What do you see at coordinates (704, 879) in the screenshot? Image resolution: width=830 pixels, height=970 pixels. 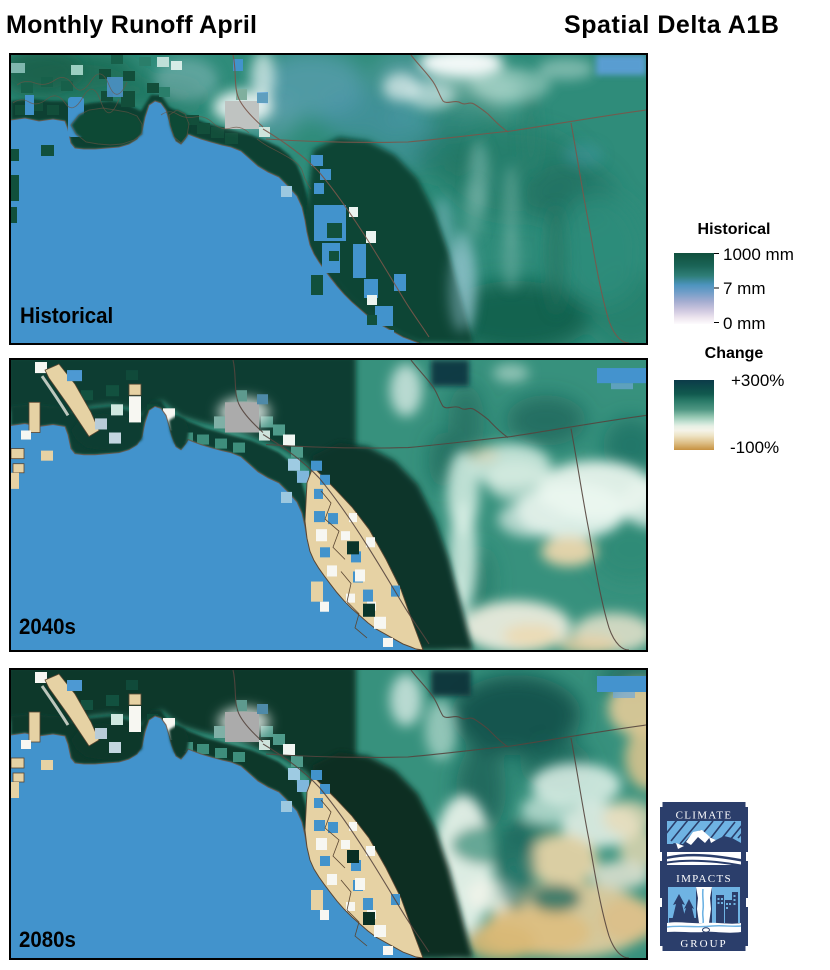 I see `svg-text: IMPACTS` at bounding box center [704, 879].